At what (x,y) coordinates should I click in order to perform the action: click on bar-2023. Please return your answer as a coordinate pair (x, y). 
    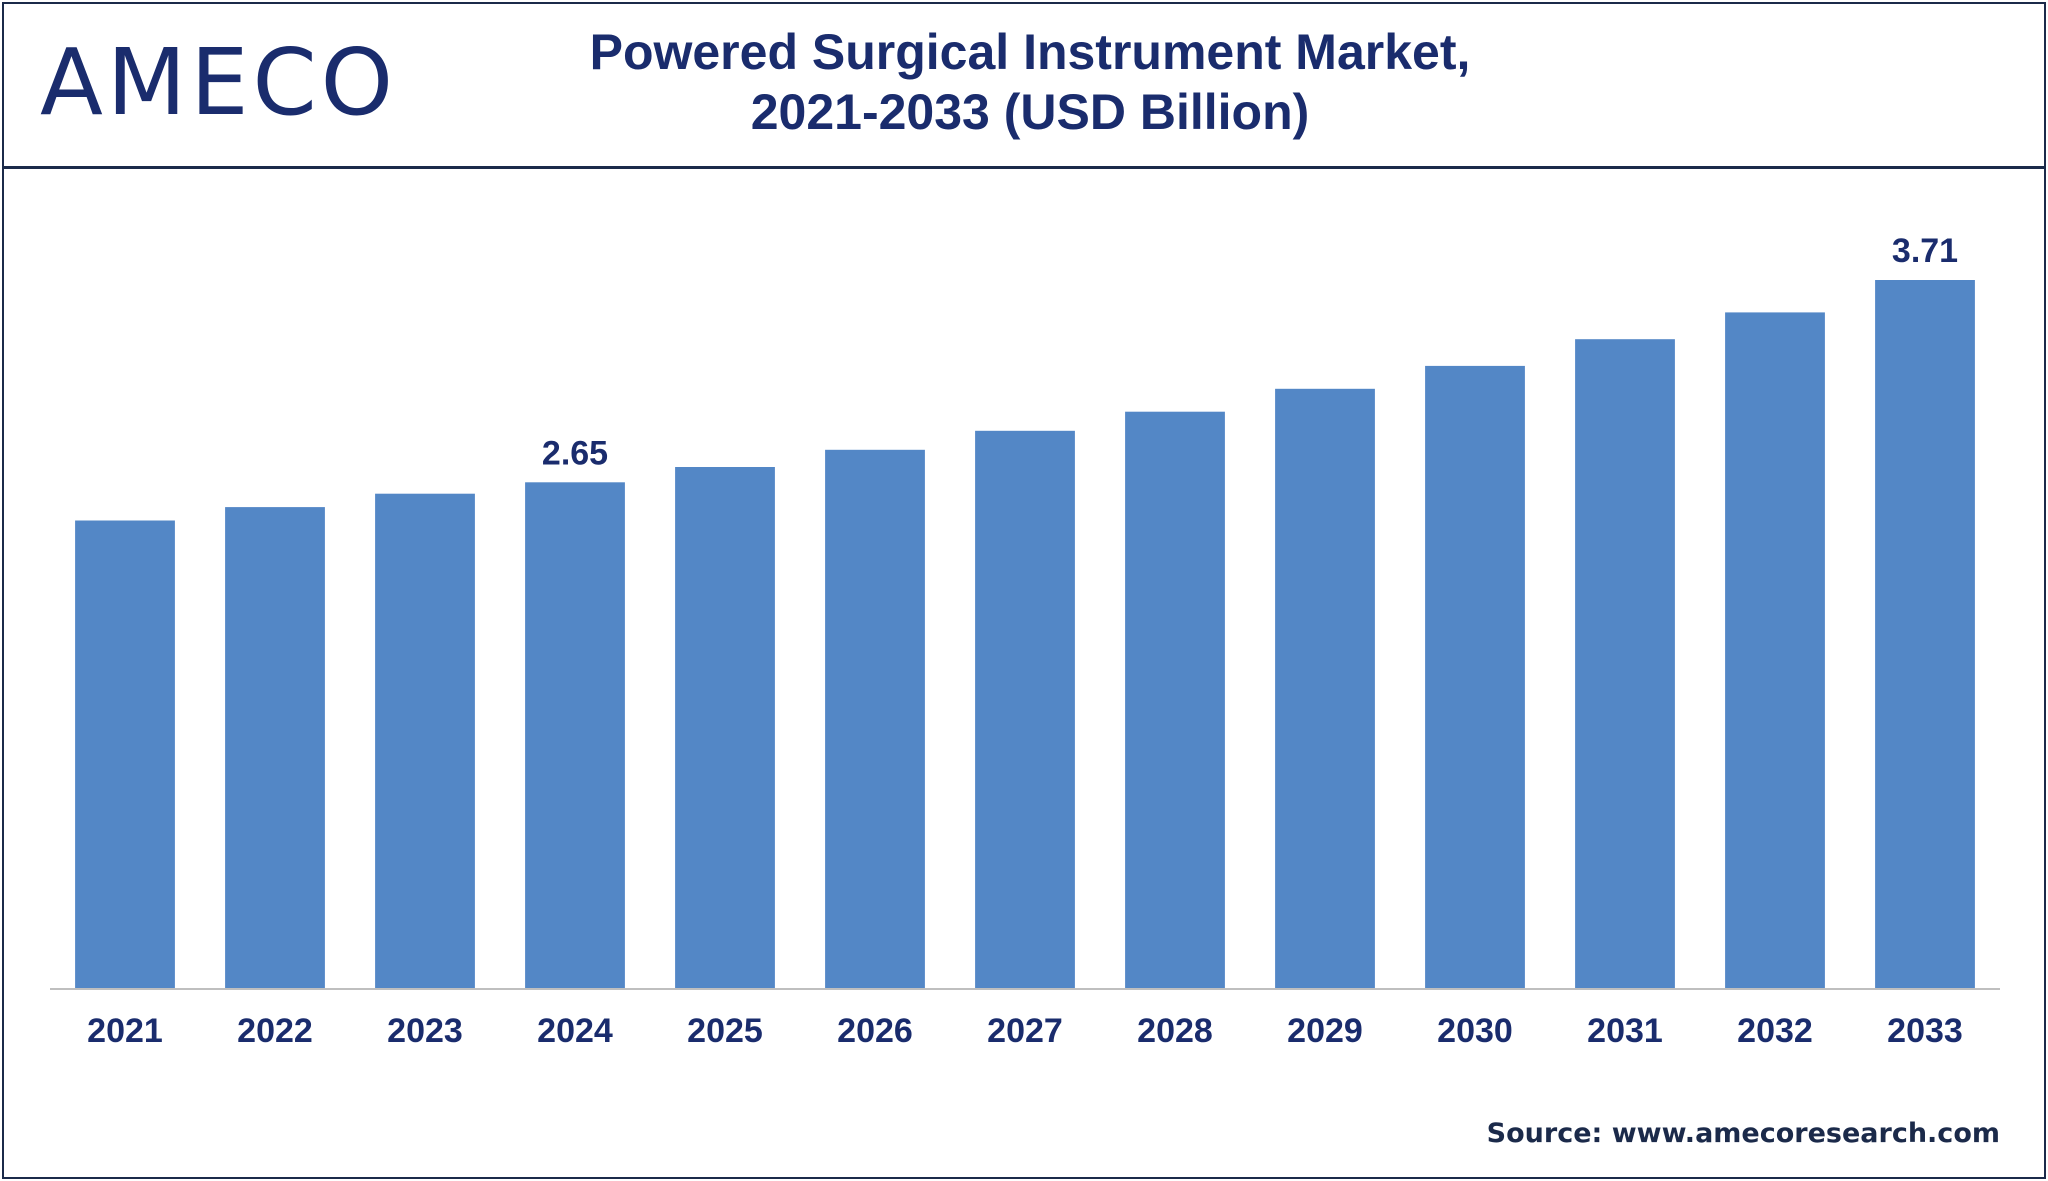
    Looking at the image, I should click on (425, 740).